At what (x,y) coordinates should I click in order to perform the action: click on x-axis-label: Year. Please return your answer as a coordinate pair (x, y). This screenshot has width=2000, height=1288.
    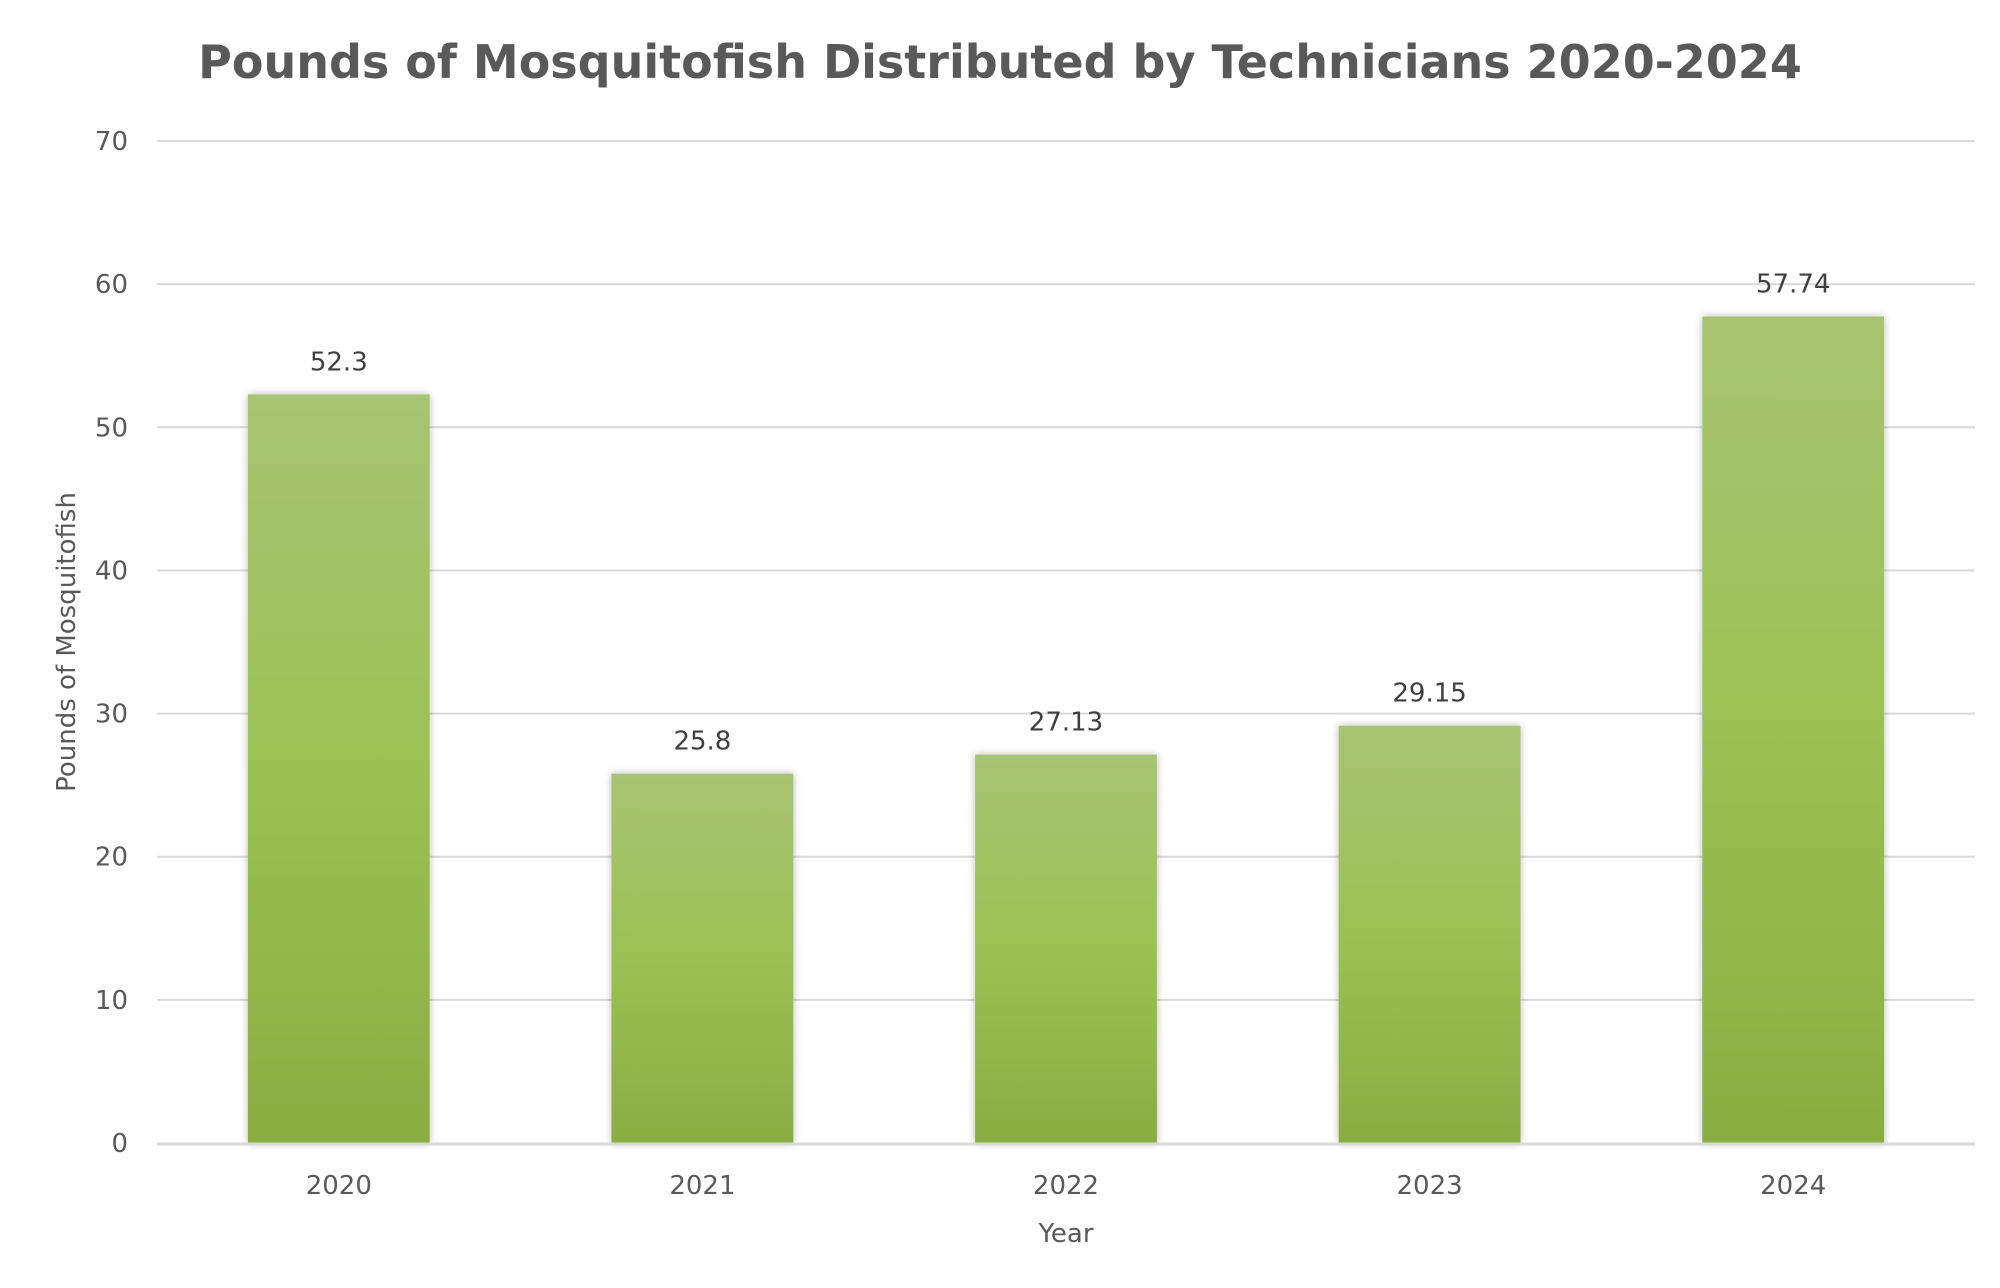
    Looking at the image, I should click on (1065, 1234).